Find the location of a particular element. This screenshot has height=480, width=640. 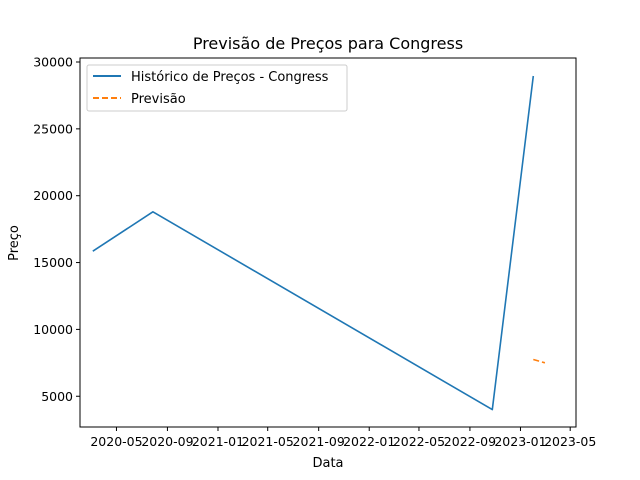

y-tick-label: 30000 is located at coordinates (53, 62).